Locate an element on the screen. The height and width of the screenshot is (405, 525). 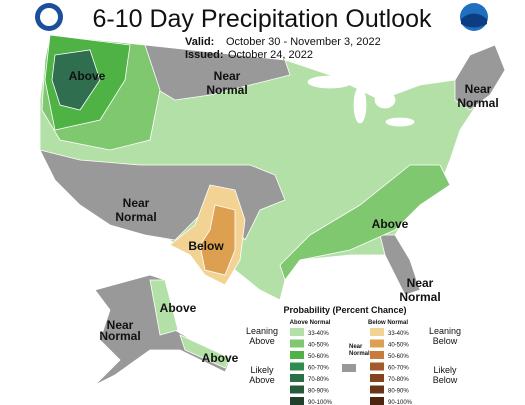
region-near-northeast is located at coordinates (480, 77).